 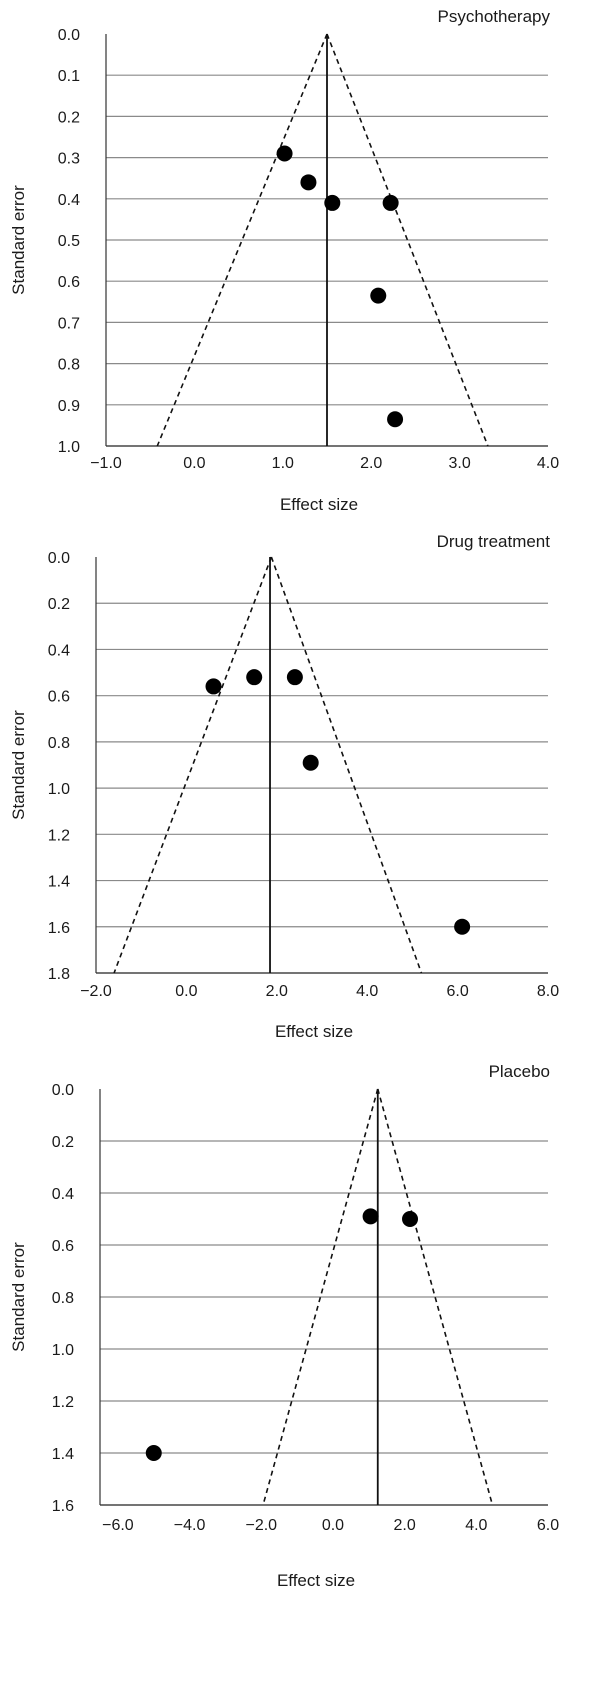 What do you see at coordinates (190, 1525) in the screenshot?
I see `x-tick-label: −4.0` at bounding box center [190, 1525].